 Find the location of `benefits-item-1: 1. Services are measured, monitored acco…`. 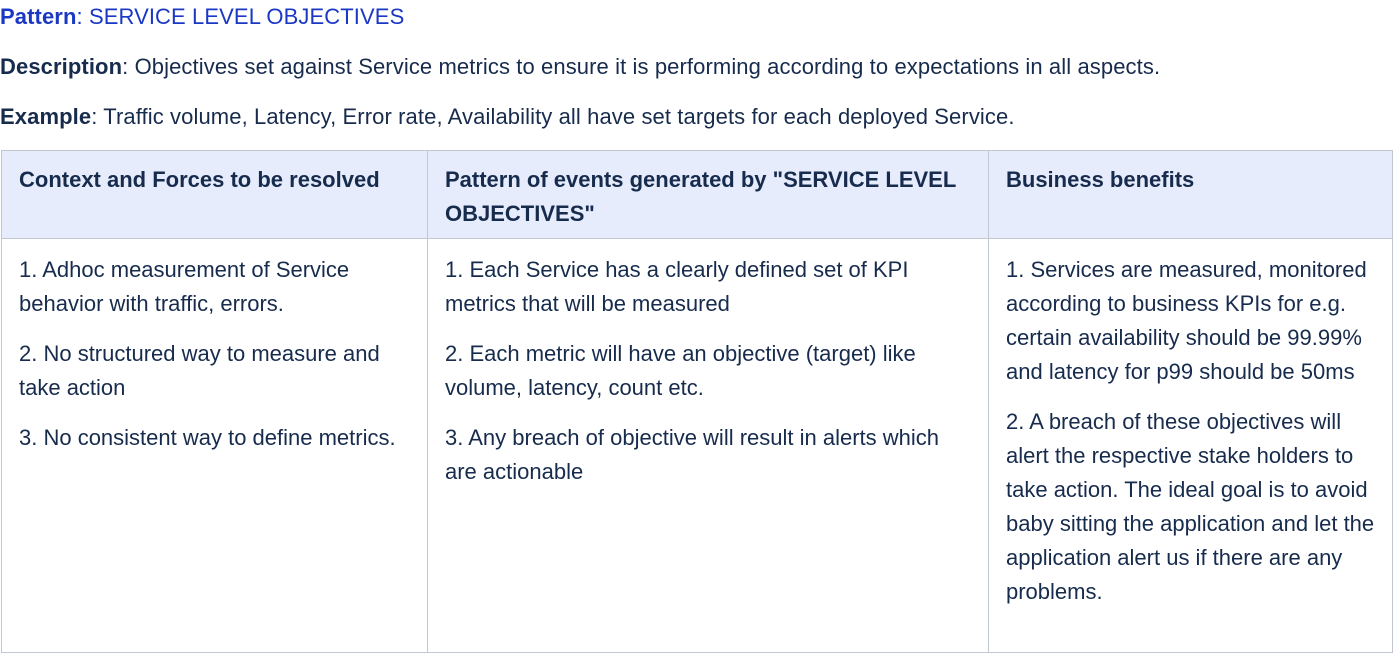

benefits-item-1: 1. Services are measured, monitored acco… is located at coordinates (1186, 320).